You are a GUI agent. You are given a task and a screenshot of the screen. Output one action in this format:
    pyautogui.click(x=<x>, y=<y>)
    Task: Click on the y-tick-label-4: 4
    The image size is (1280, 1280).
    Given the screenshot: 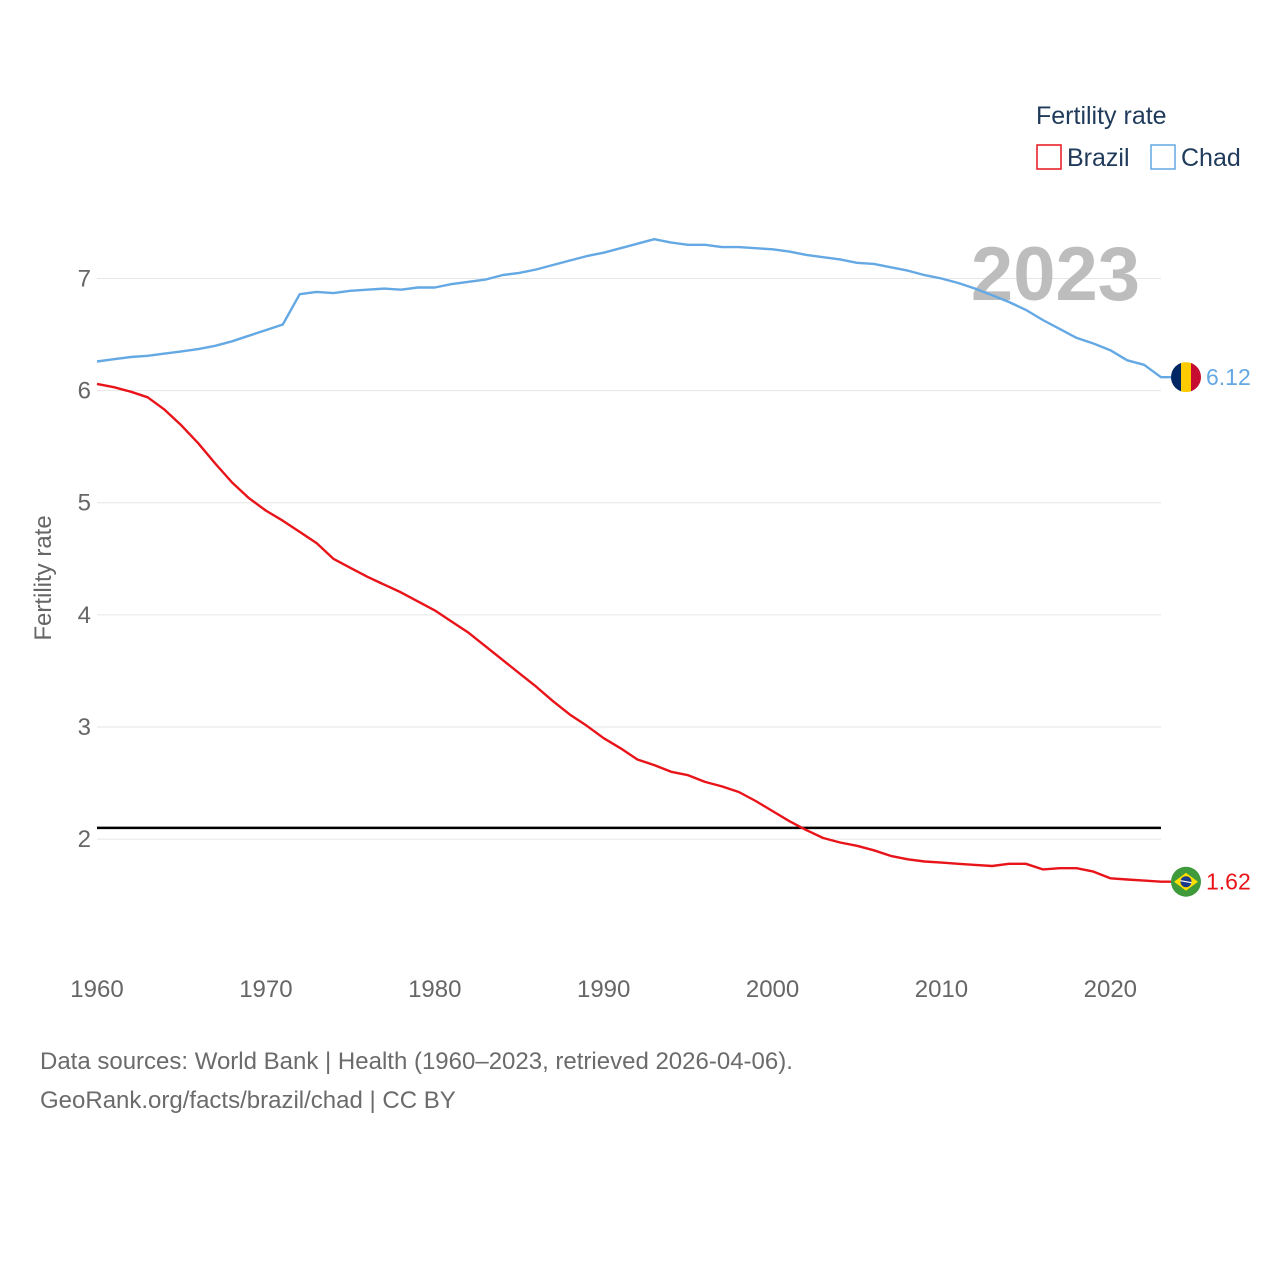 What is the action you would take?
    pyautogui.click(x=84, y=615)
    